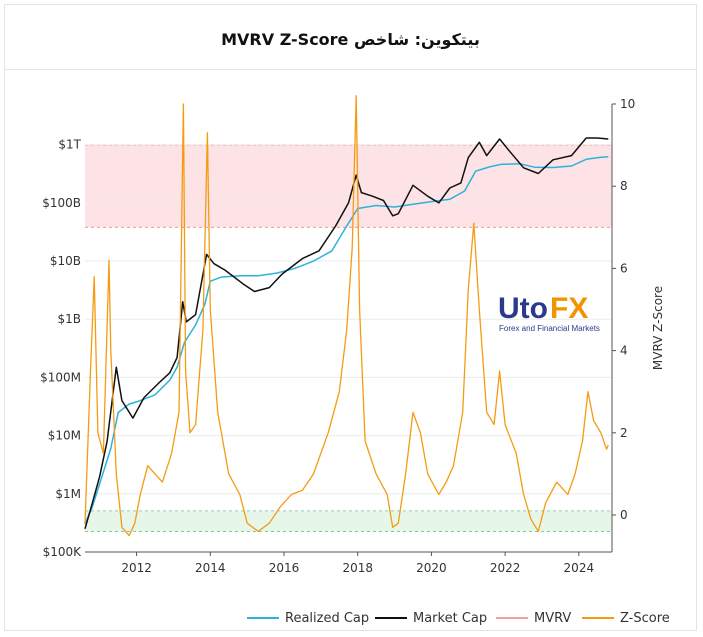 Image resolution: width=703 pixels, height=637 pixels. What do you see at coordinates (624, 515) in the screenshot?
I see `y-right-tick: 0` at bounding box center [624, 515].